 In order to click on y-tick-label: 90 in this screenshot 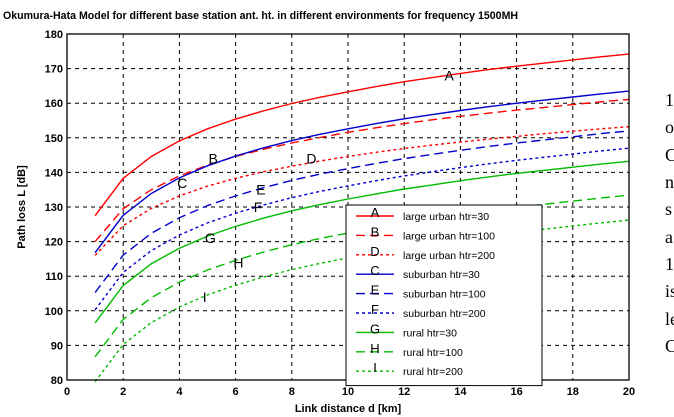, I will do `click(57, 346)`.